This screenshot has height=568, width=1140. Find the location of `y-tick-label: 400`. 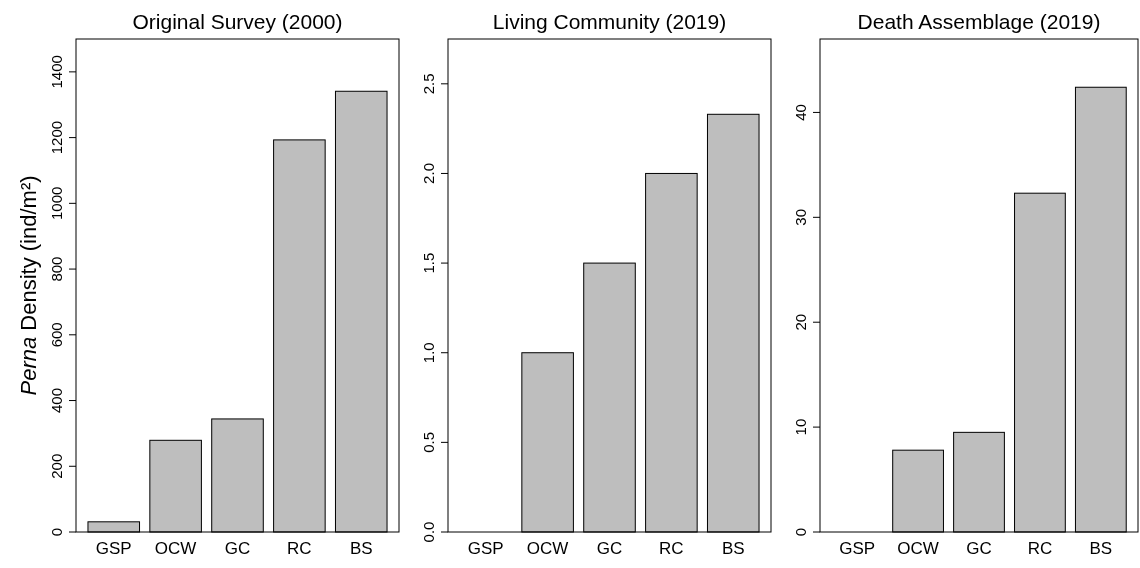

y-tick-label: 400 is located at coordinates (56, 401).